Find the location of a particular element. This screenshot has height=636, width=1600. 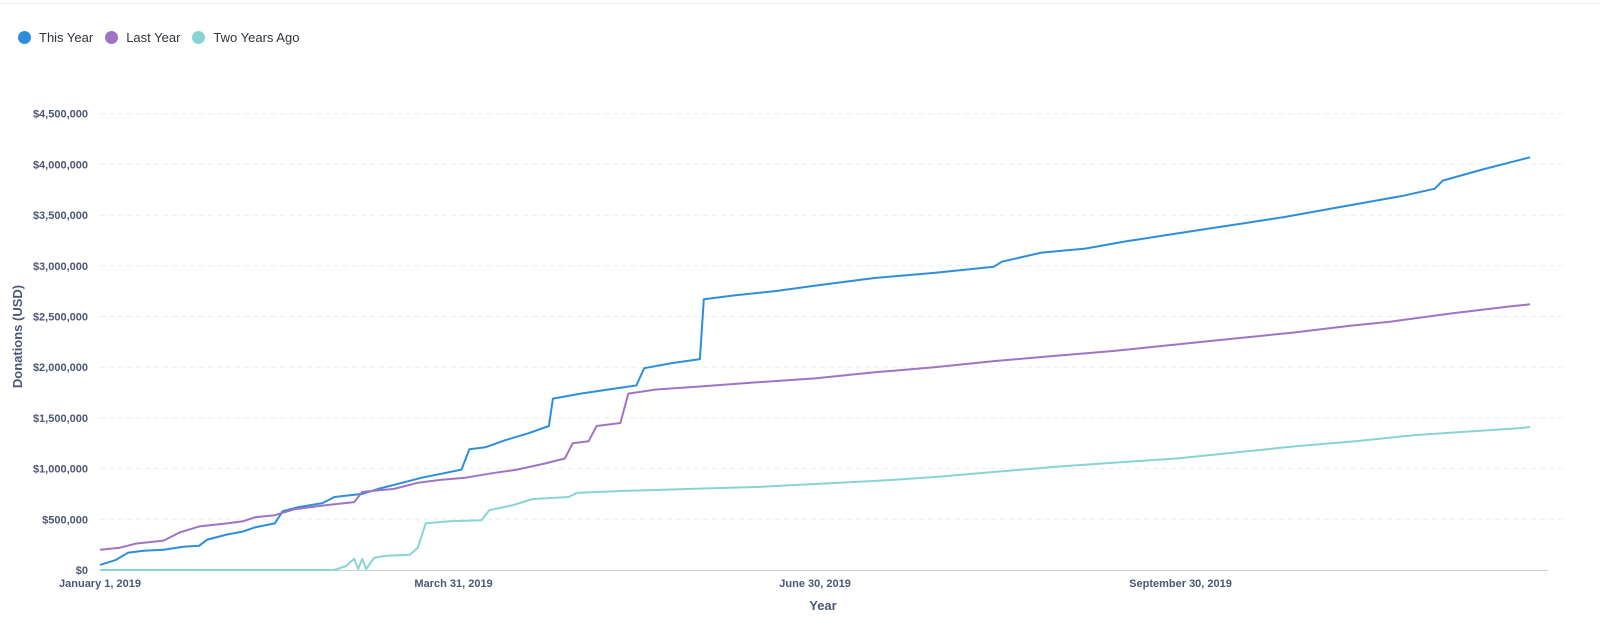

legend-dot-two-years-ago is located at coordinates (199, 37).